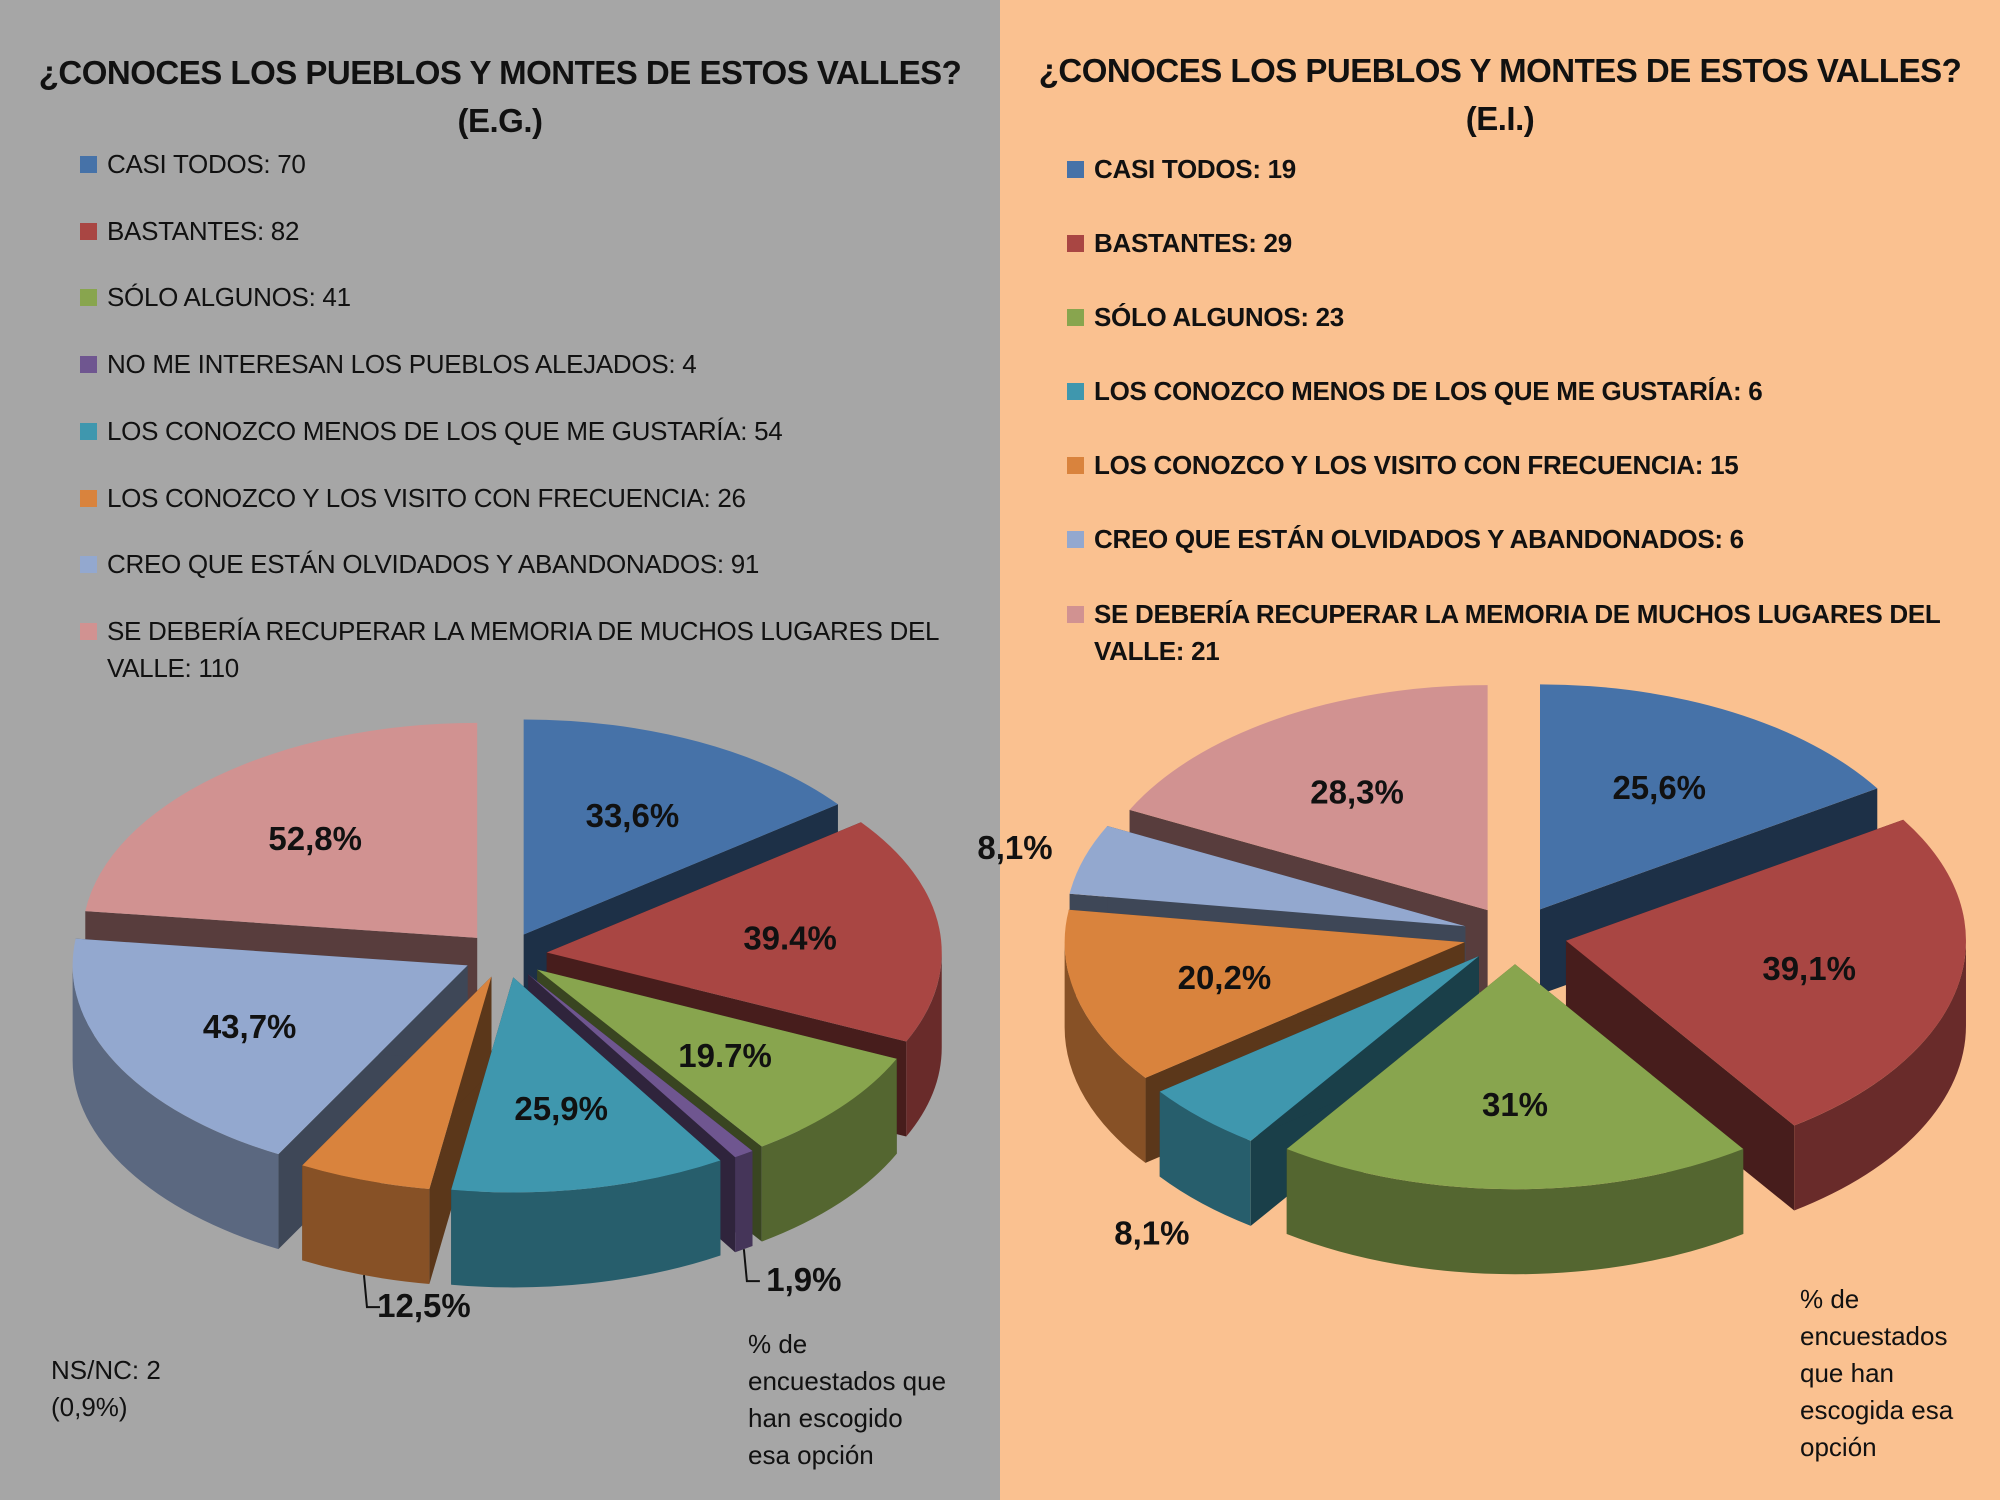 This screenshot has width=2000, height=1500. What do you see at coordinates (1659, 787) in the screenshot?
I see `data-label: 25,6%` at bounding box center [1659, 787].